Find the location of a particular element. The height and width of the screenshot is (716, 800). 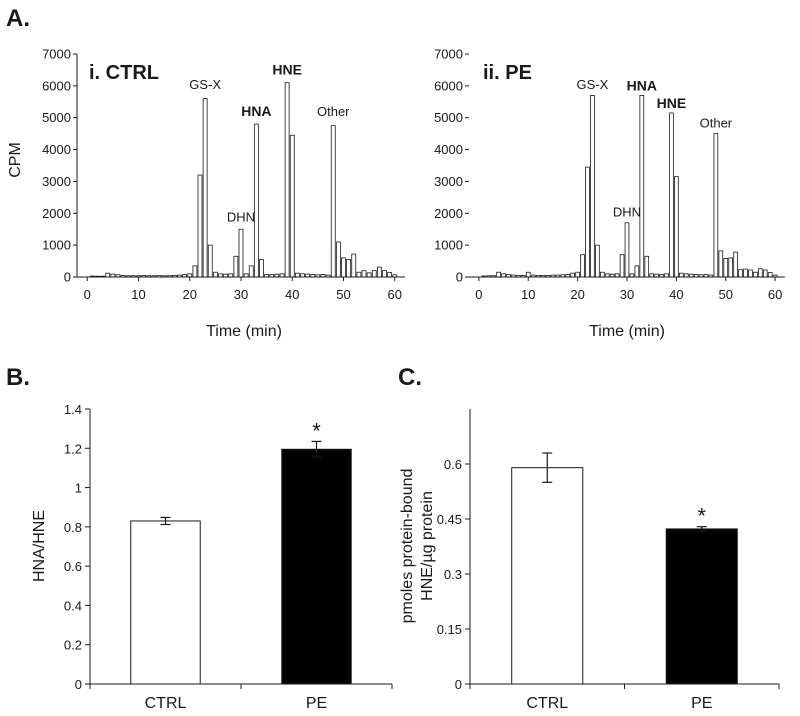

chart-ctrl-y-tick: 7000 is located at coordinates (56, 54).